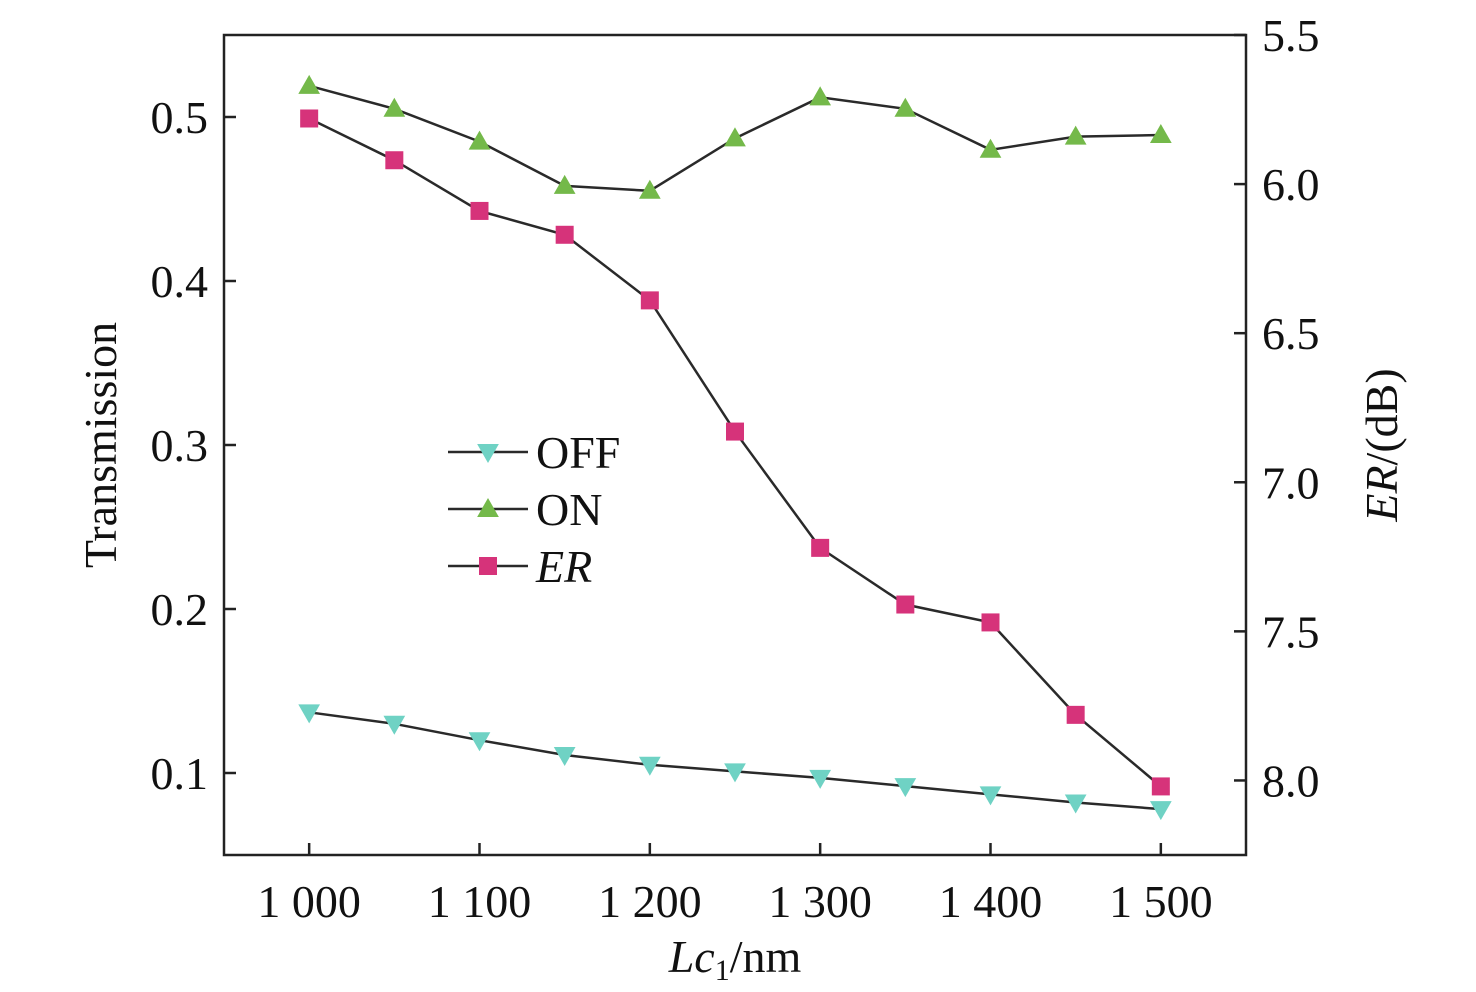 This screenshot has height=992, width=1476. What do you see at coordinates (180, 773) in the screenshot?
I see `y-left-tick-label: 0.1` at bounding box center [180, 773].